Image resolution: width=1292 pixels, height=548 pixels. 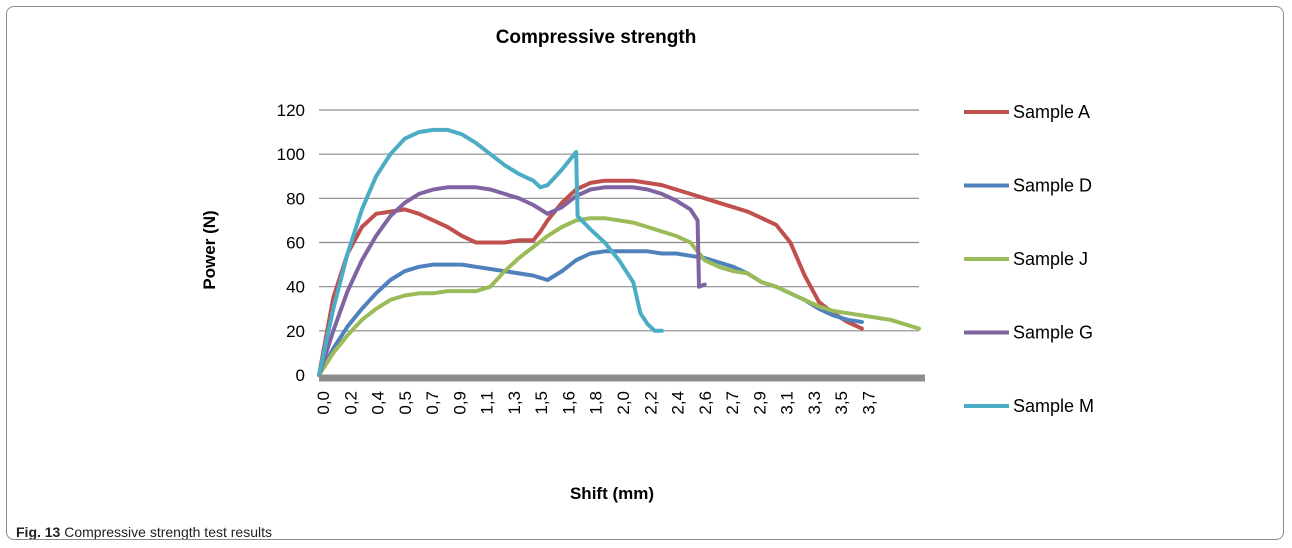 I want to click on legend-label: Sample M, so click(x=1053, y=406).